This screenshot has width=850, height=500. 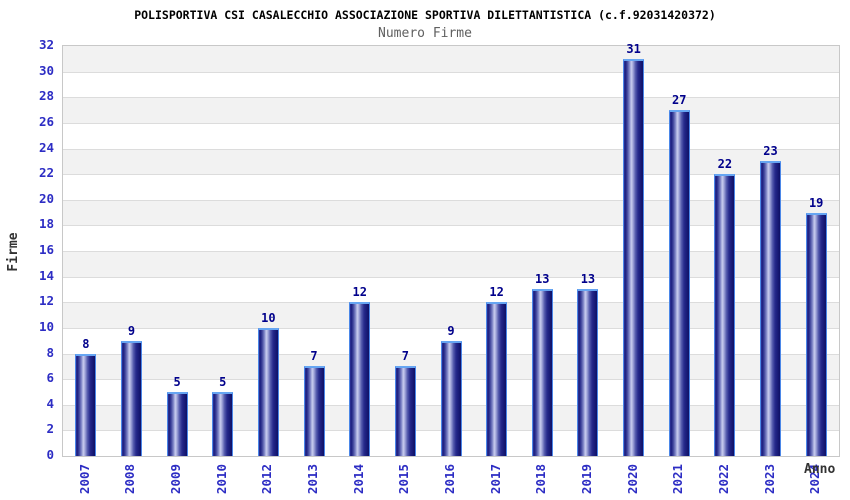 What do you see at coordinates (268, 317) in the screenshot?
I see `bar-value-label: 10` at bounding box center [268, 317].